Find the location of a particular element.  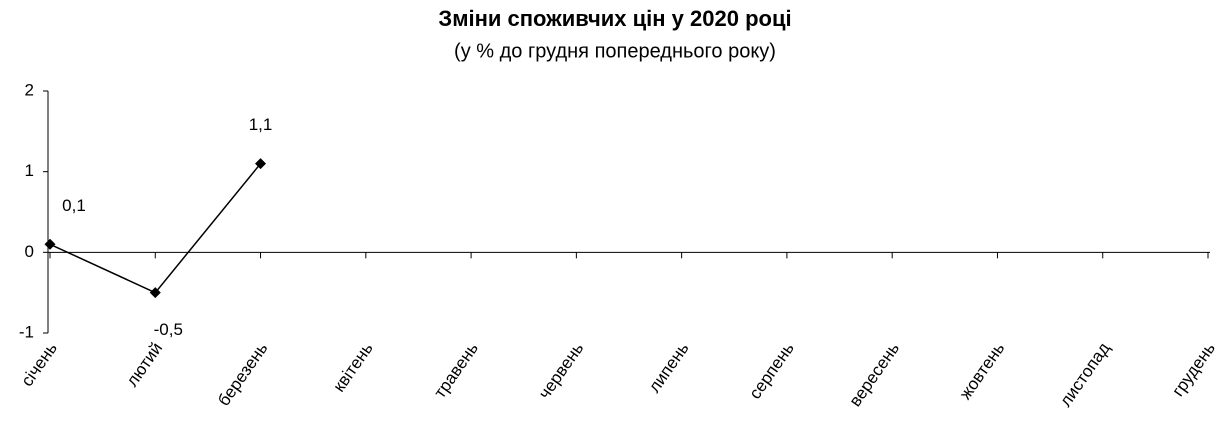

data-label: 1,1 is located at coordinates (261, 124).